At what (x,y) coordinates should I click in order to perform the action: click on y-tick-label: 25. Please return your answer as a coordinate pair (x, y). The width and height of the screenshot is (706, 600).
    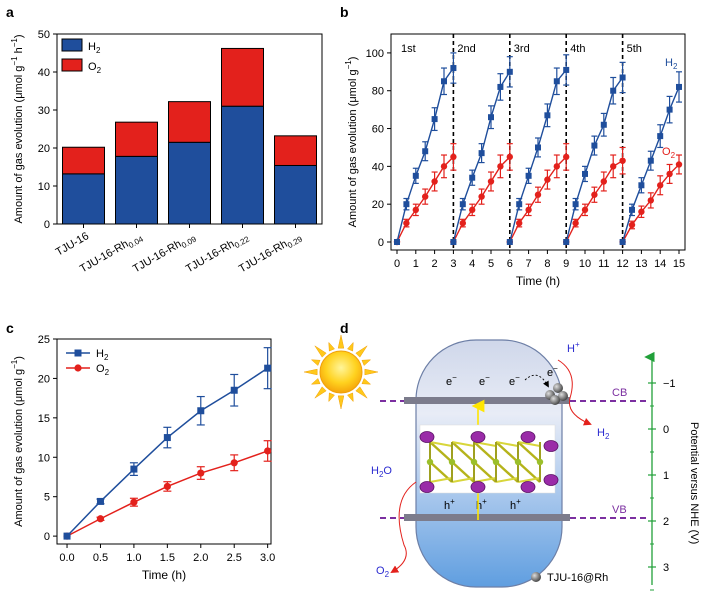
    Looking at the image, I should click on (44, 340).